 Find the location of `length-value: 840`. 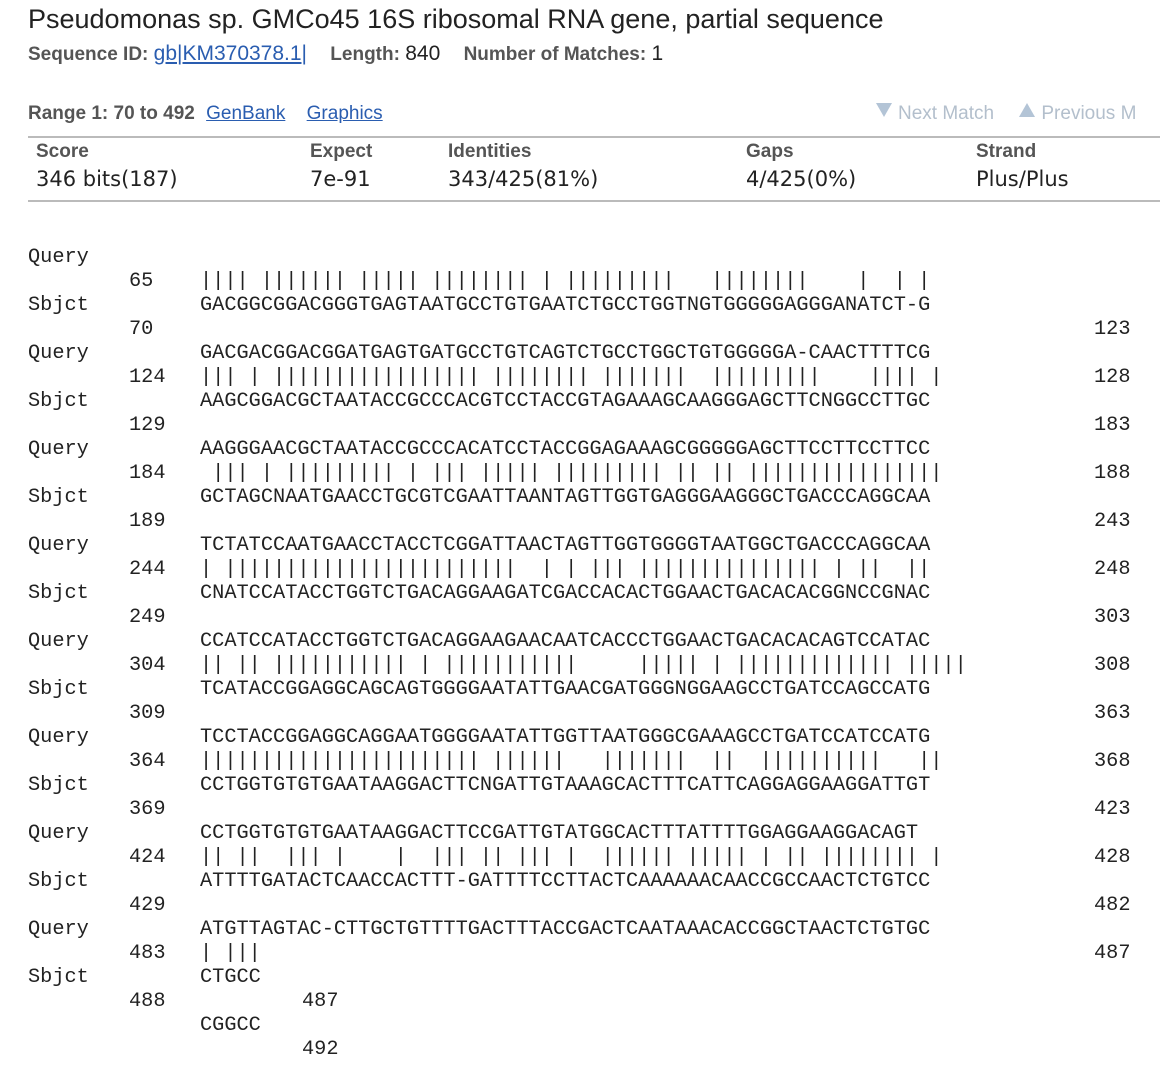

length-value: 840 is located at coordinates (423, 53).